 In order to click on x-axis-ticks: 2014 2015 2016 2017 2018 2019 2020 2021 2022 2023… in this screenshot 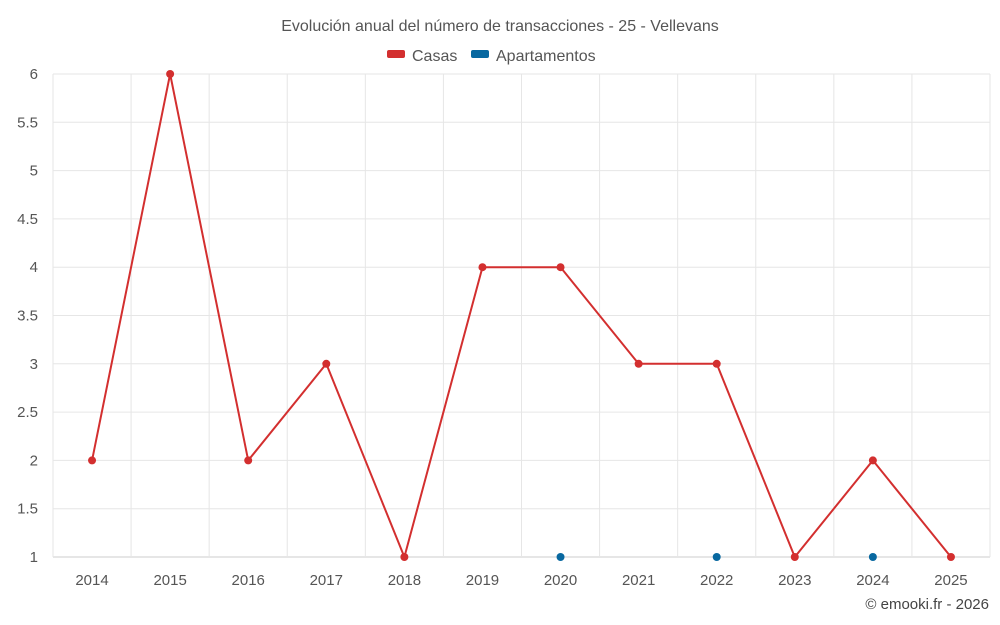, I will do `click(521, 580)`.